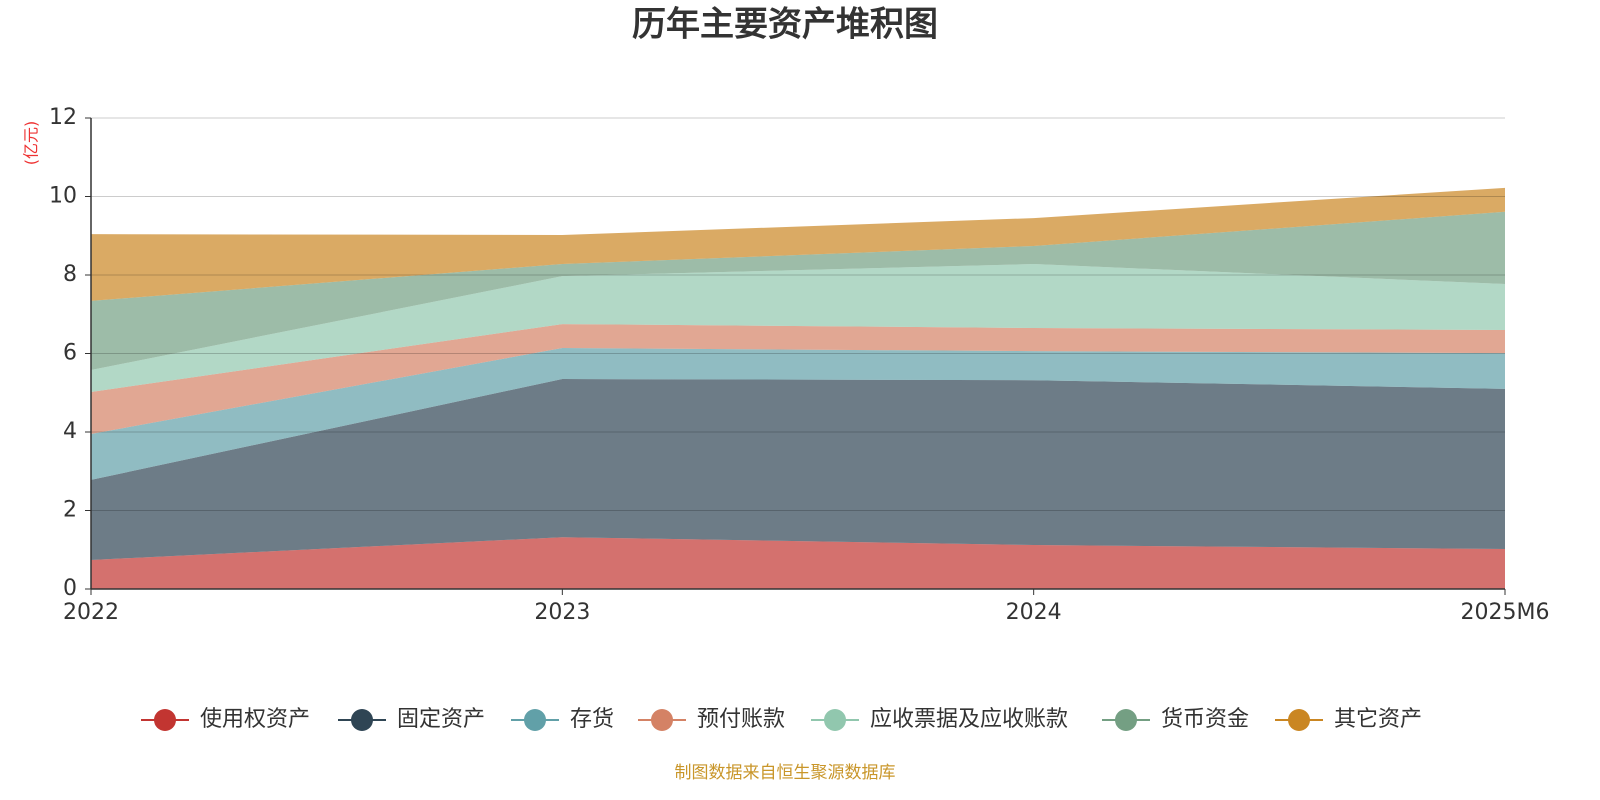  What do you see at coordinates (1034, 612) in the screenshot?
I see `x-tick-label: 2024` at bounding box center [1034, 612].